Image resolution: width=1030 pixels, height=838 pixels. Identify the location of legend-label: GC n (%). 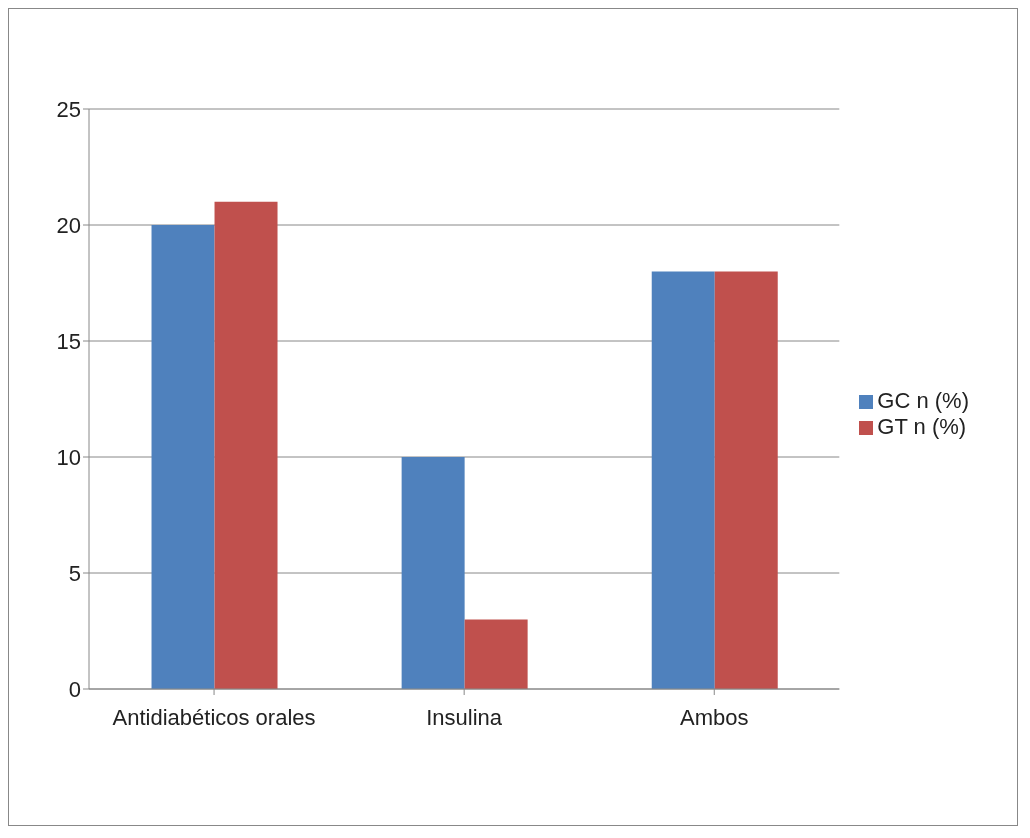
(923, 400).